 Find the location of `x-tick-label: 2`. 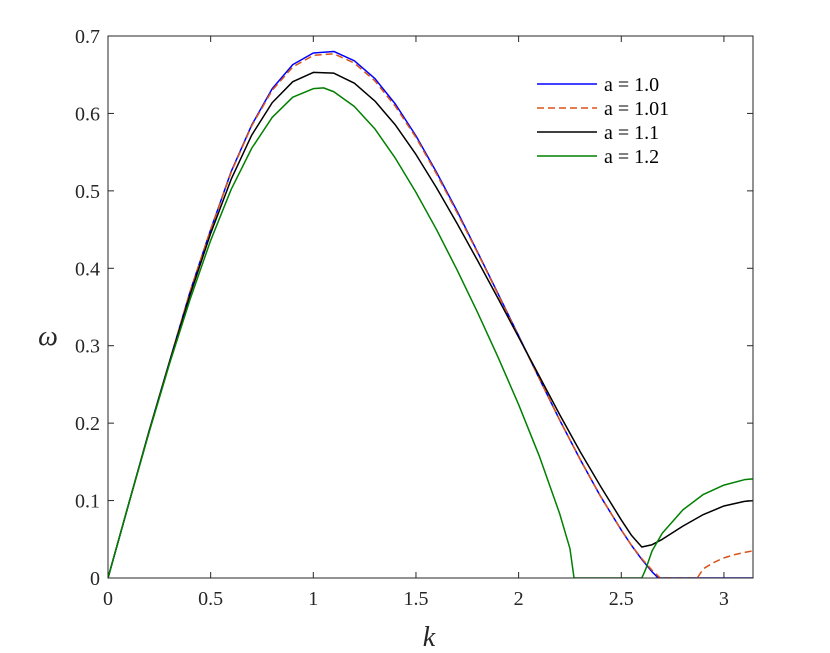

x-tick-label: 2 is located at coordinates (519, 599).